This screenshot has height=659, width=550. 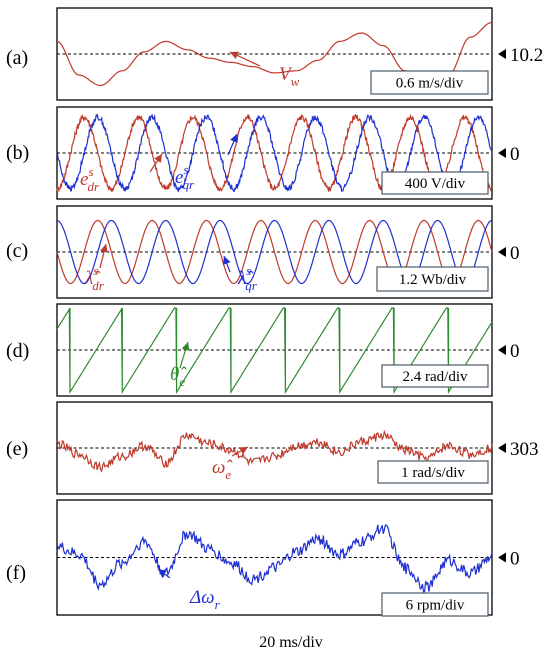 What do you see at coordinates (17, 251) in the screenshot?
I see `panel-letter: (c)` at bounding box center [17, 251].